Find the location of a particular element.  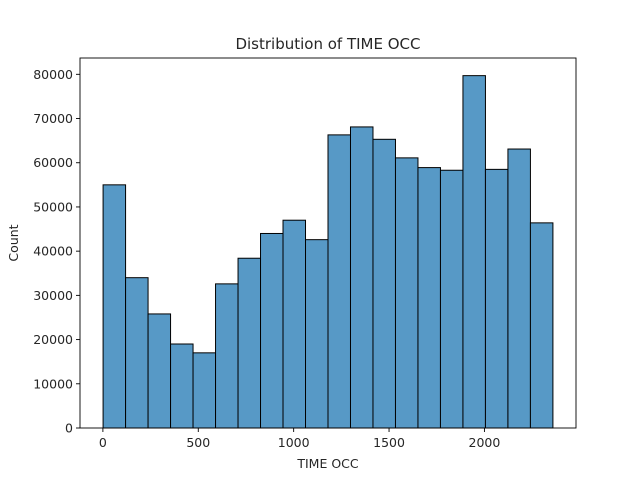

y-tick-label: 40000 is located at coordinates (53, 251).